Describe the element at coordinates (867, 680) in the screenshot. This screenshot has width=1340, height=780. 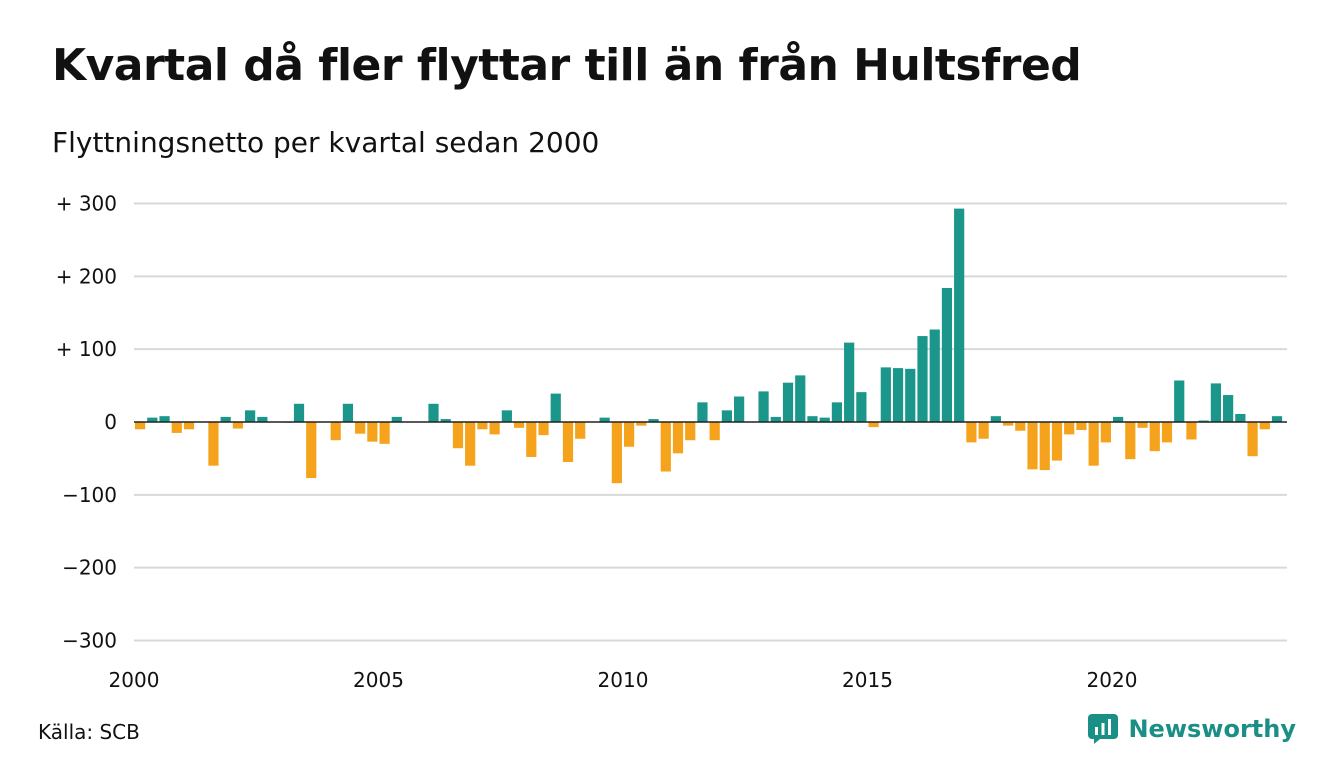
I see `x-tick-label: 2015` at that location.